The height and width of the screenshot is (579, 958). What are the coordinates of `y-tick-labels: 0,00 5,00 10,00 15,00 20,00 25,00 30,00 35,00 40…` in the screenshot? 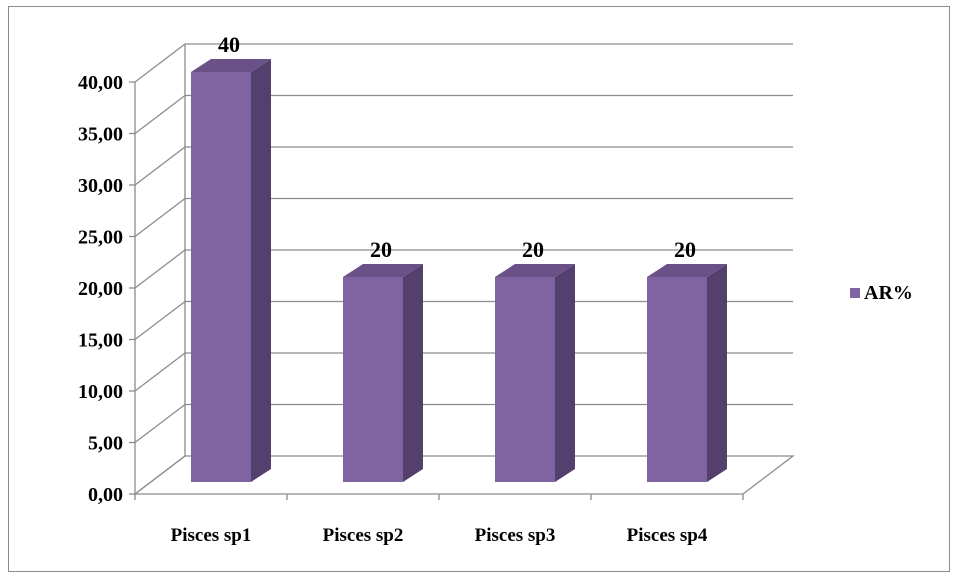 It's located at (100, 289).